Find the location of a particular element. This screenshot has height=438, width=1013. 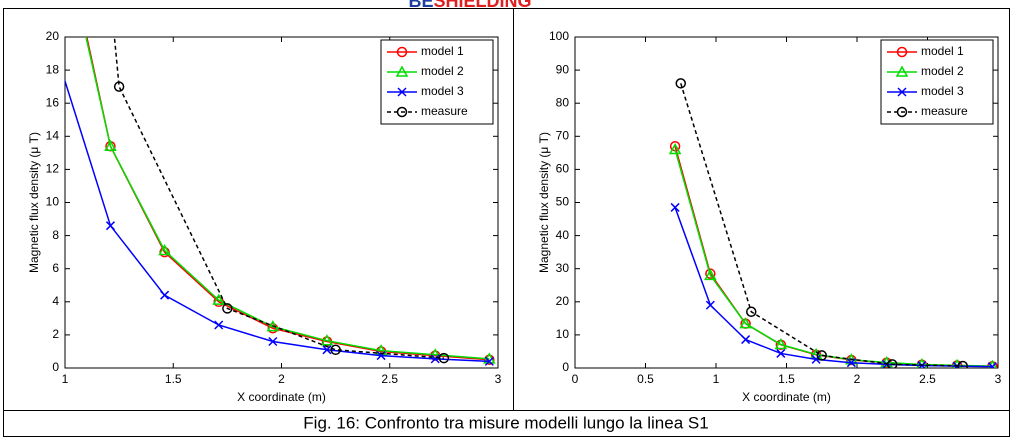

legend-label: model 2 is located at coordinates (442, 71).